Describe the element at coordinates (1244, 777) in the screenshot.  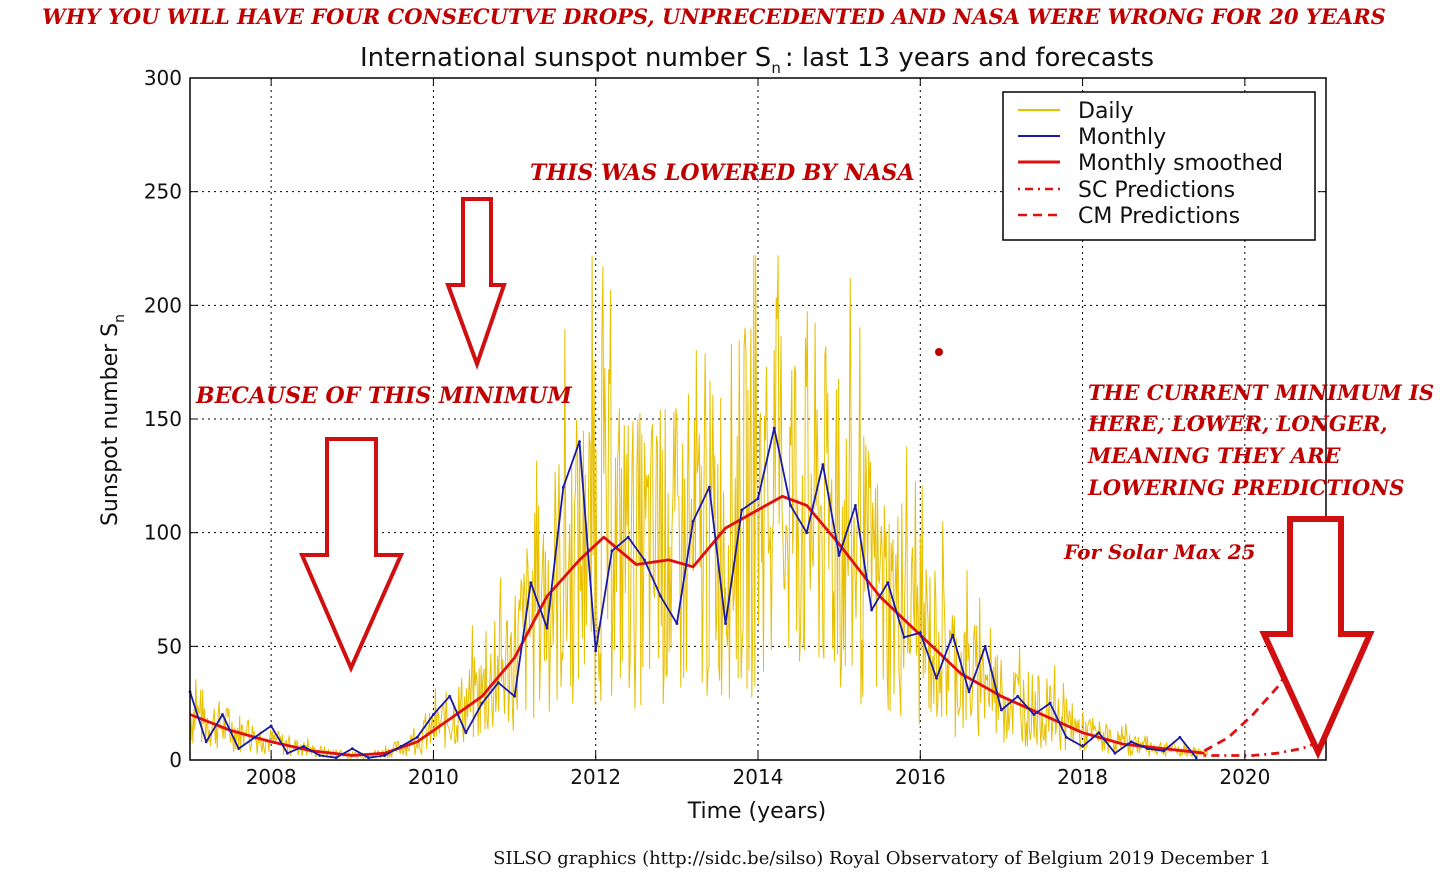
I see `x-tick-label: 2020` at that location.